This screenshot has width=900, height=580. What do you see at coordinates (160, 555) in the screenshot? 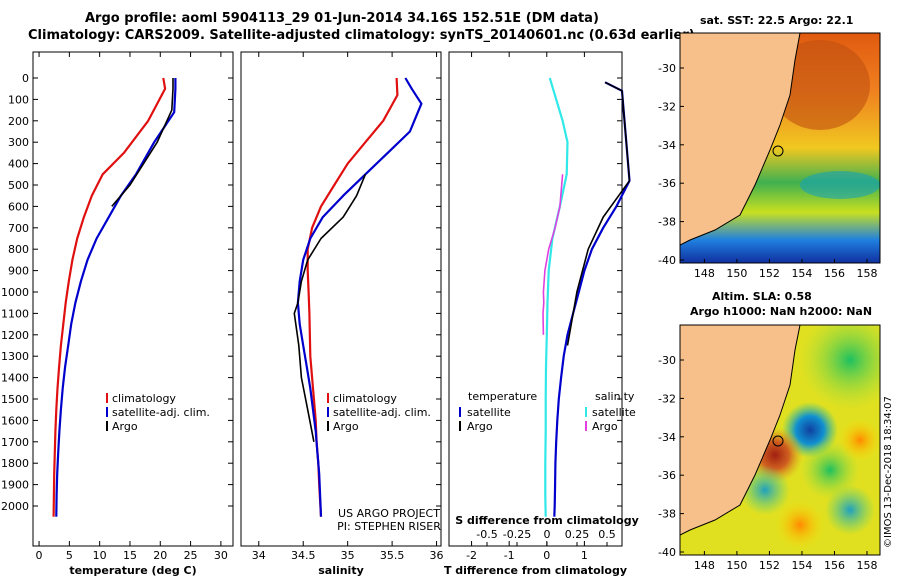
I see `temperature-xtick-label: 20` at bounding box center [160, 555].